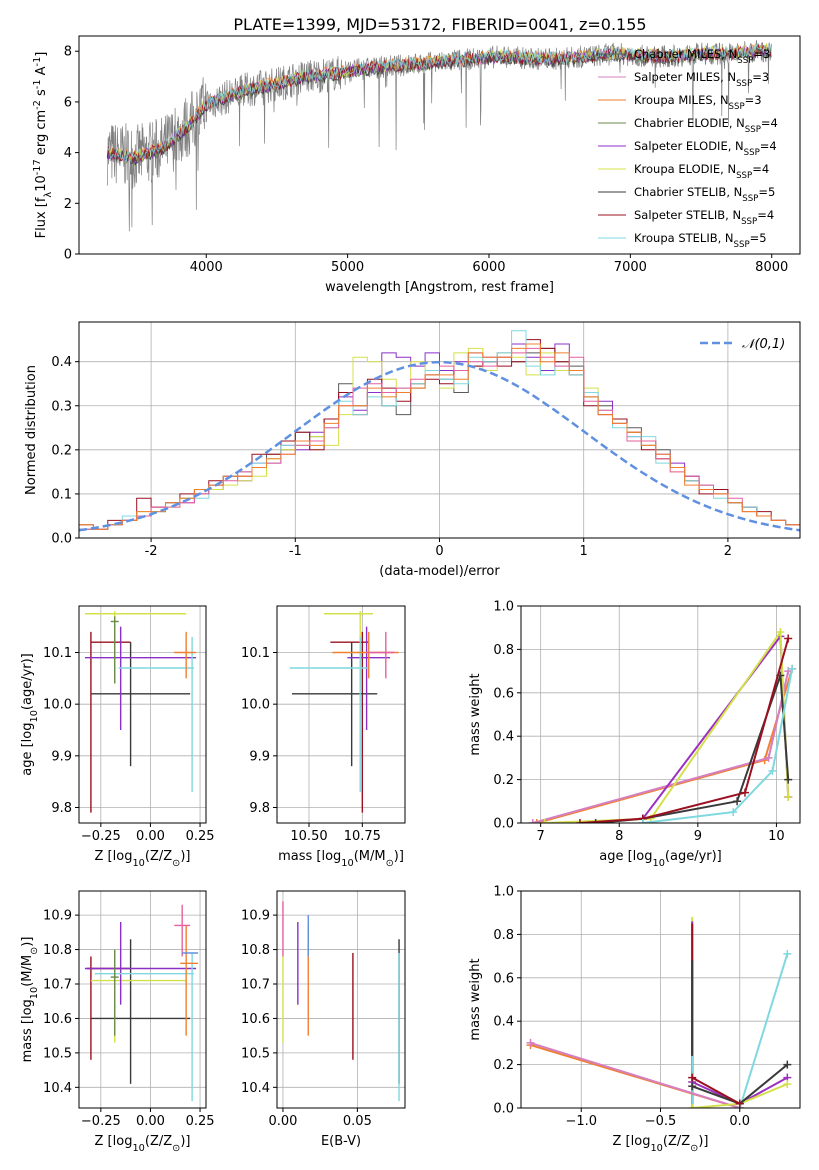 The height and width of the screenshot is (1170, 819). What do you see at coordinates (439, 102) in the screenshot?
I see `model-spectrum` at bounding box center [439, 102].